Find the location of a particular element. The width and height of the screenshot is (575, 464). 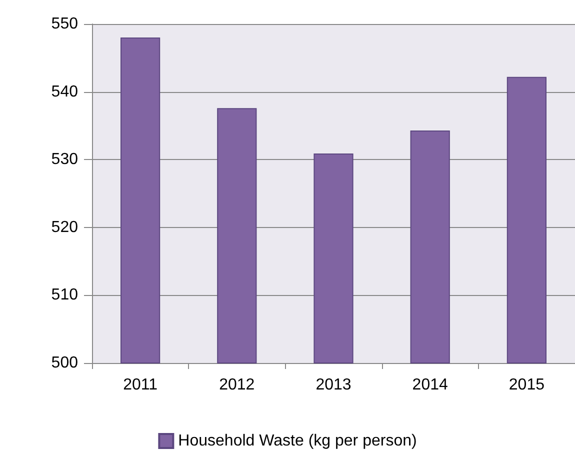

y-tick-label: 510 is located at coordinates (64, 295).